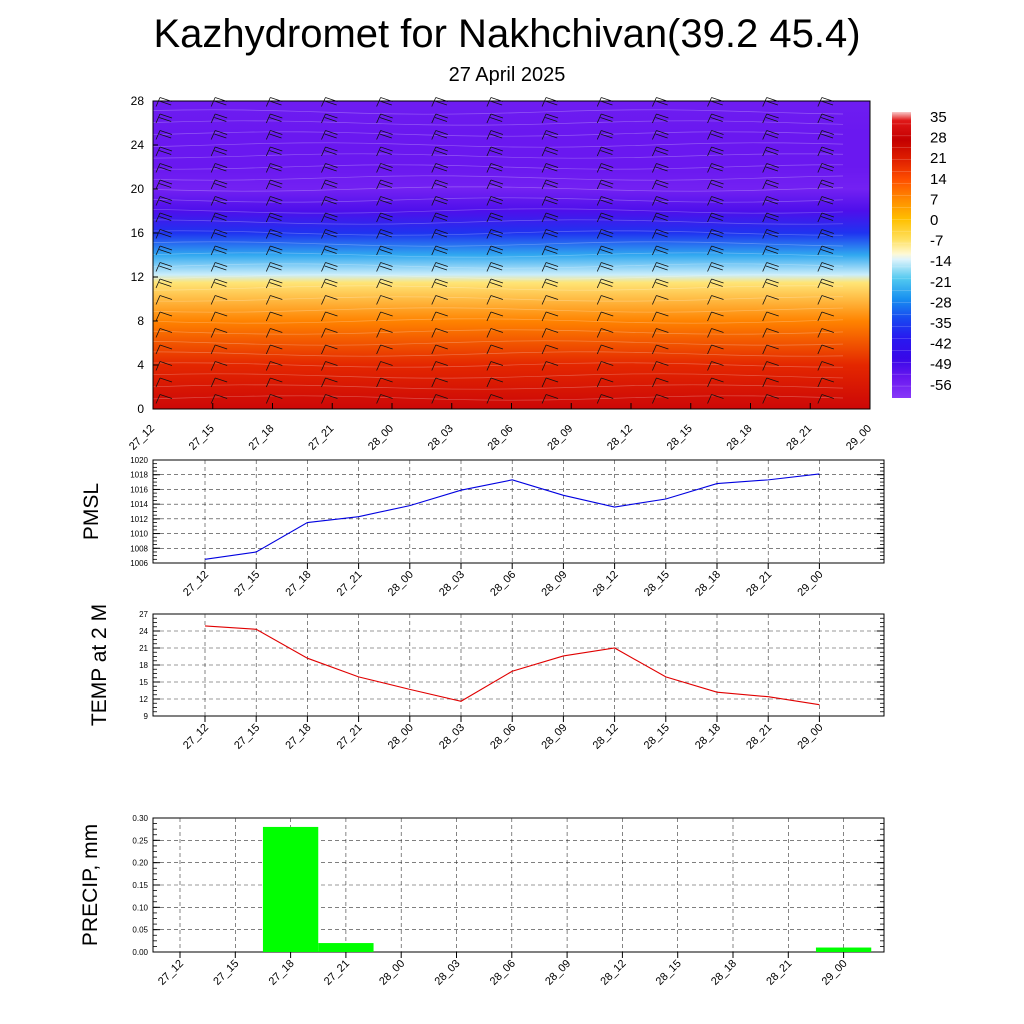  I want to click on isoline, so click(498, 376).